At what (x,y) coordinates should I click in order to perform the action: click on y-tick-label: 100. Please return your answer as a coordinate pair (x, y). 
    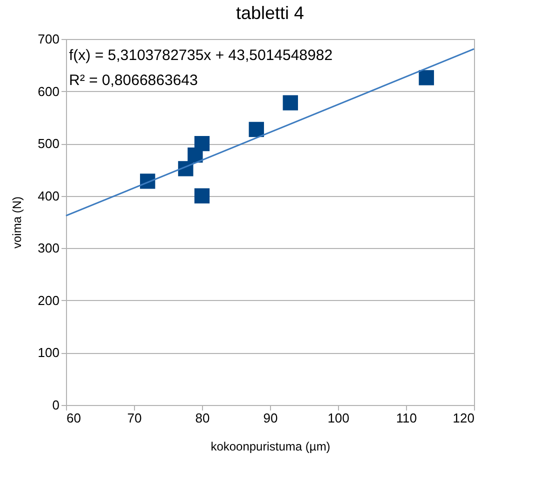
    Looking at the image, I should click on (49, 352).